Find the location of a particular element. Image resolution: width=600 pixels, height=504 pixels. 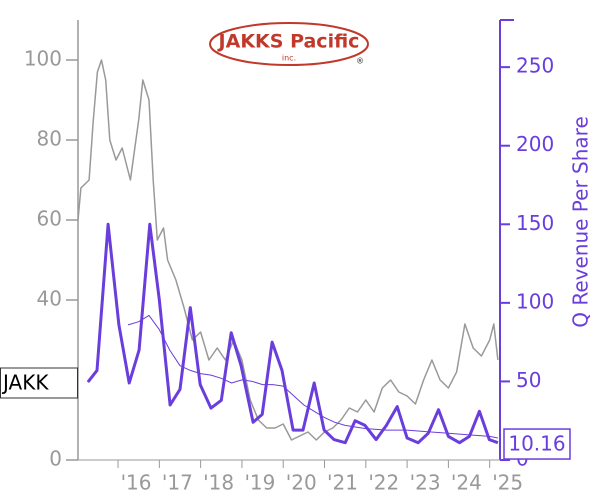

y2-tick-label: 250 is located at coordinates (535, 66).